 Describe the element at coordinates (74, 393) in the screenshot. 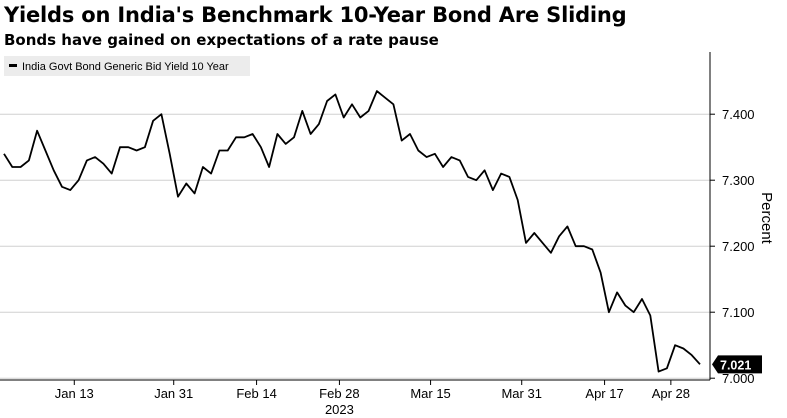

I see `x-tick-label: Jan 13` at that location.